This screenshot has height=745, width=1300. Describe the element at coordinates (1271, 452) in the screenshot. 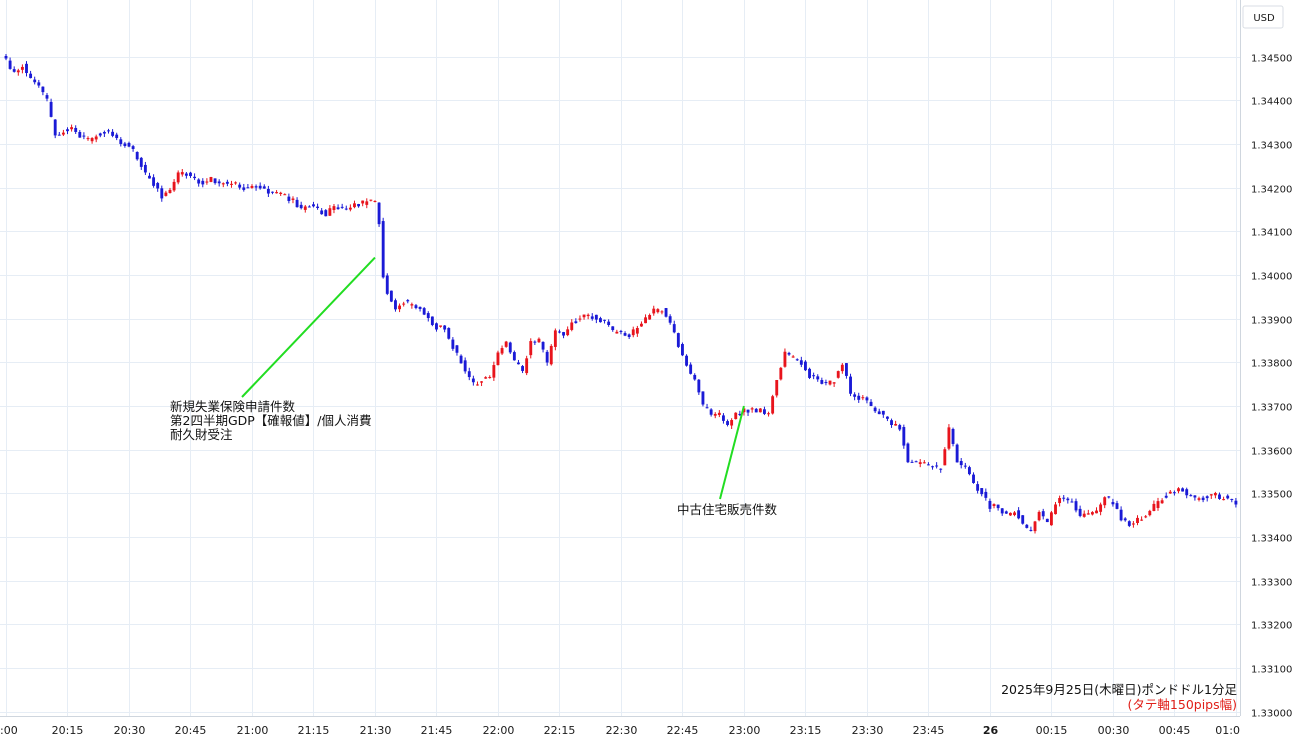

I see `price-tick-label: 1.33600` at that location.